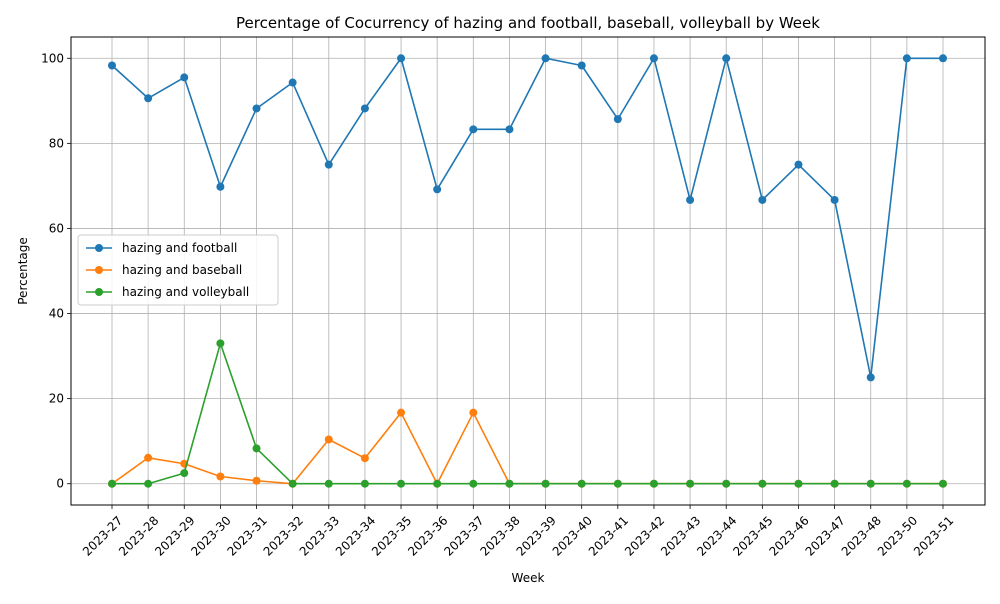 The image size is (1000, 604). I want to click on legend-label: hazing and football, so click(179, 248).